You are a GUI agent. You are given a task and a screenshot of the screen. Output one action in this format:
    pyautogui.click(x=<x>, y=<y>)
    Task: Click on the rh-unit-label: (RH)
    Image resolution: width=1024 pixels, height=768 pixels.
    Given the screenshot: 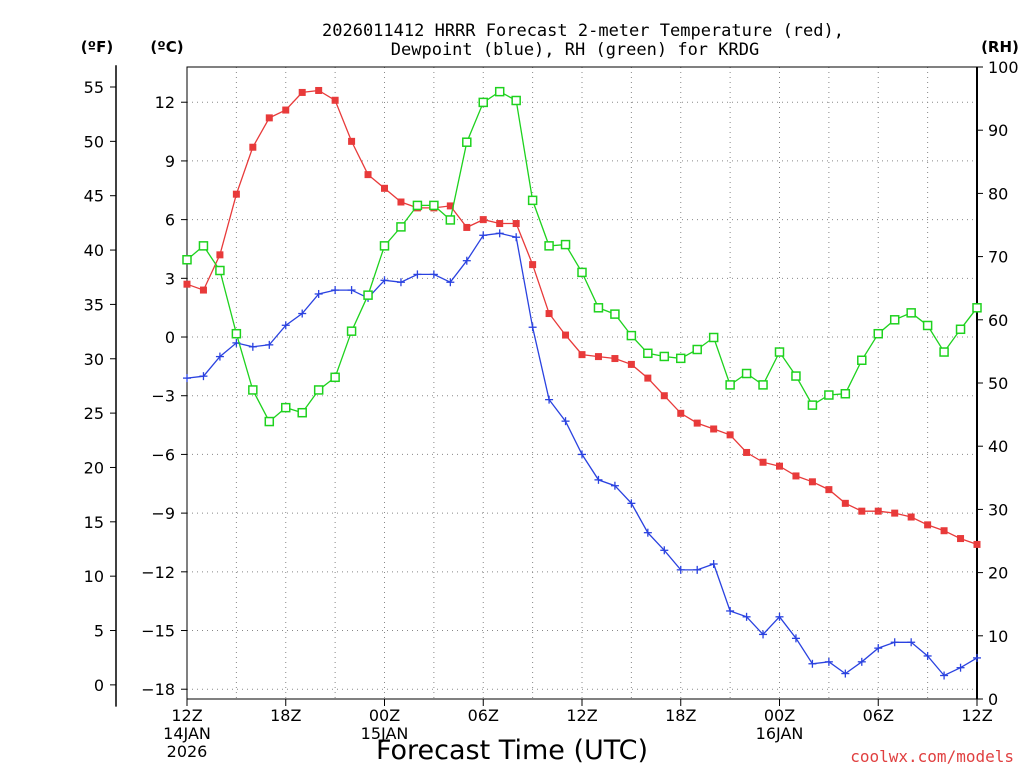 What is the action you would take?
    pyautogui.click(x=1000, y=47)
    